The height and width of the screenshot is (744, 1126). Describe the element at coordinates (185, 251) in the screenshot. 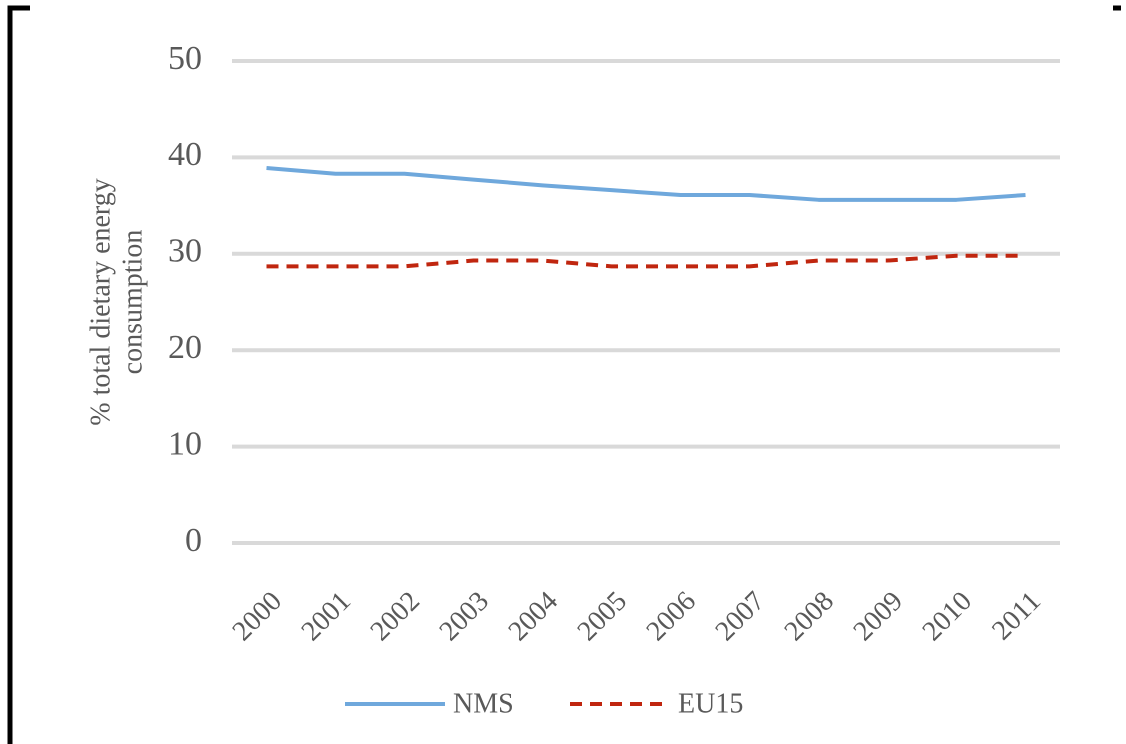

I see `y-tick-label: 30` at that location.